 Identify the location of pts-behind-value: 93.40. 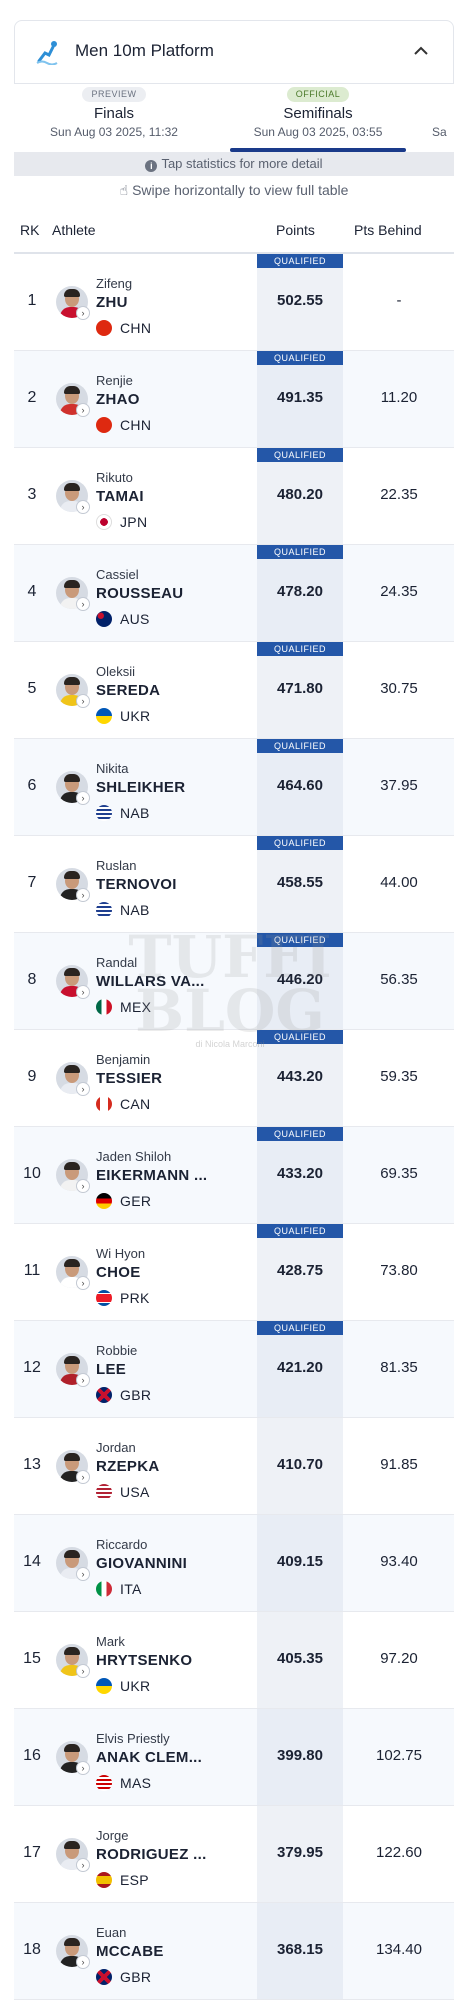
(399, 1561).